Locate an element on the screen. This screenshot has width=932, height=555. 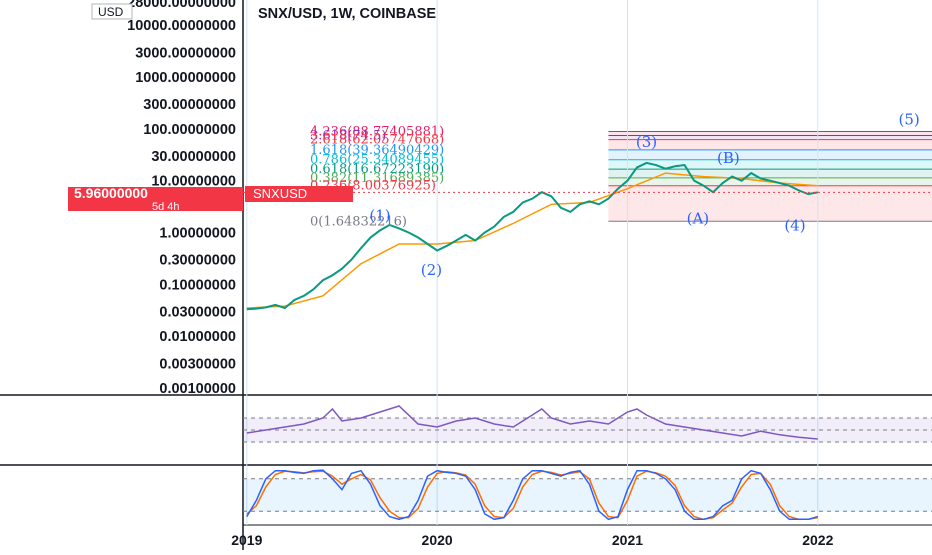
x-tick-label: 2020 is located at coordinates (437, 540).